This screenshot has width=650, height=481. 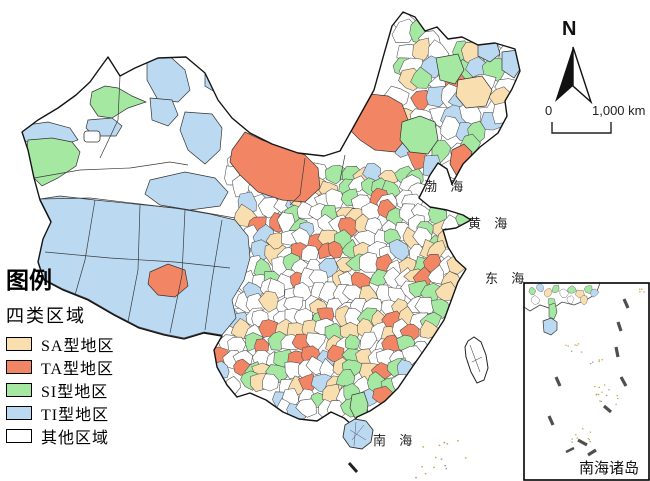 What do you see at coordinates (75, 439) in the screenshot?
I see `legend-label-other: 其他区域` at bounding box center [75, 439].